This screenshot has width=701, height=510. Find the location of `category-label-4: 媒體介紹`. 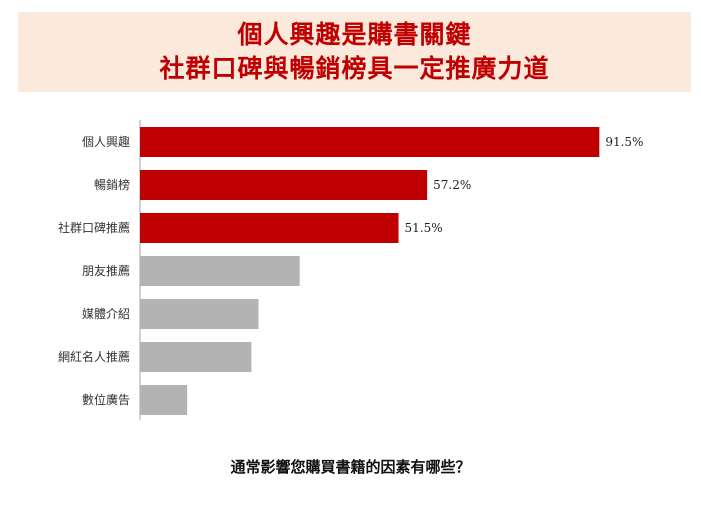

category-label-4: 媒體介紹 is located at coordinates (106, 314).